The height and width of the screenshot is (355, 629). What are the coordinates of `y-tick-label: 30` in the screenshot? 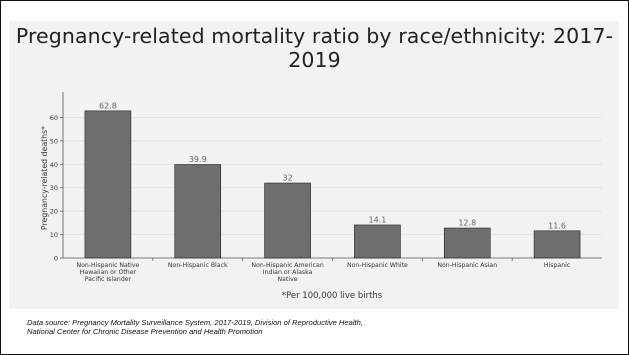 It's located at (54, 188).